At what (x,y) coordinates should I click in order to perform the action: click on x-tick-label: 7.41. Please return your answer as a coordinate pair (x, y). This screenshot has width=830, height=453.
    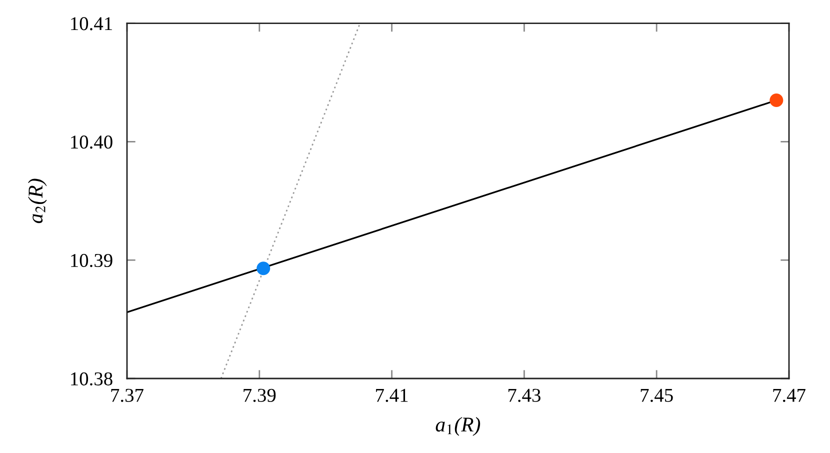
    Looking at the image, I should click on (392, 395).